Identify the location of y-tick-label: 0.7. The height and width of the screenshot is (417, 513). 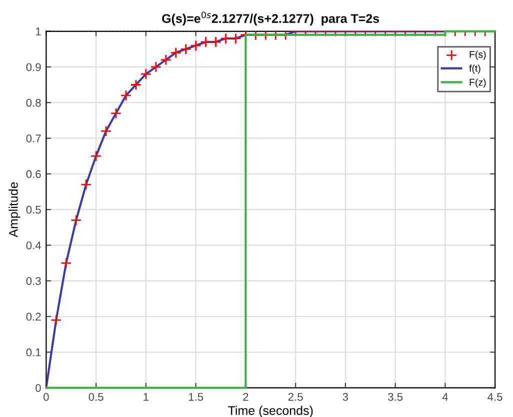
(33, 138).